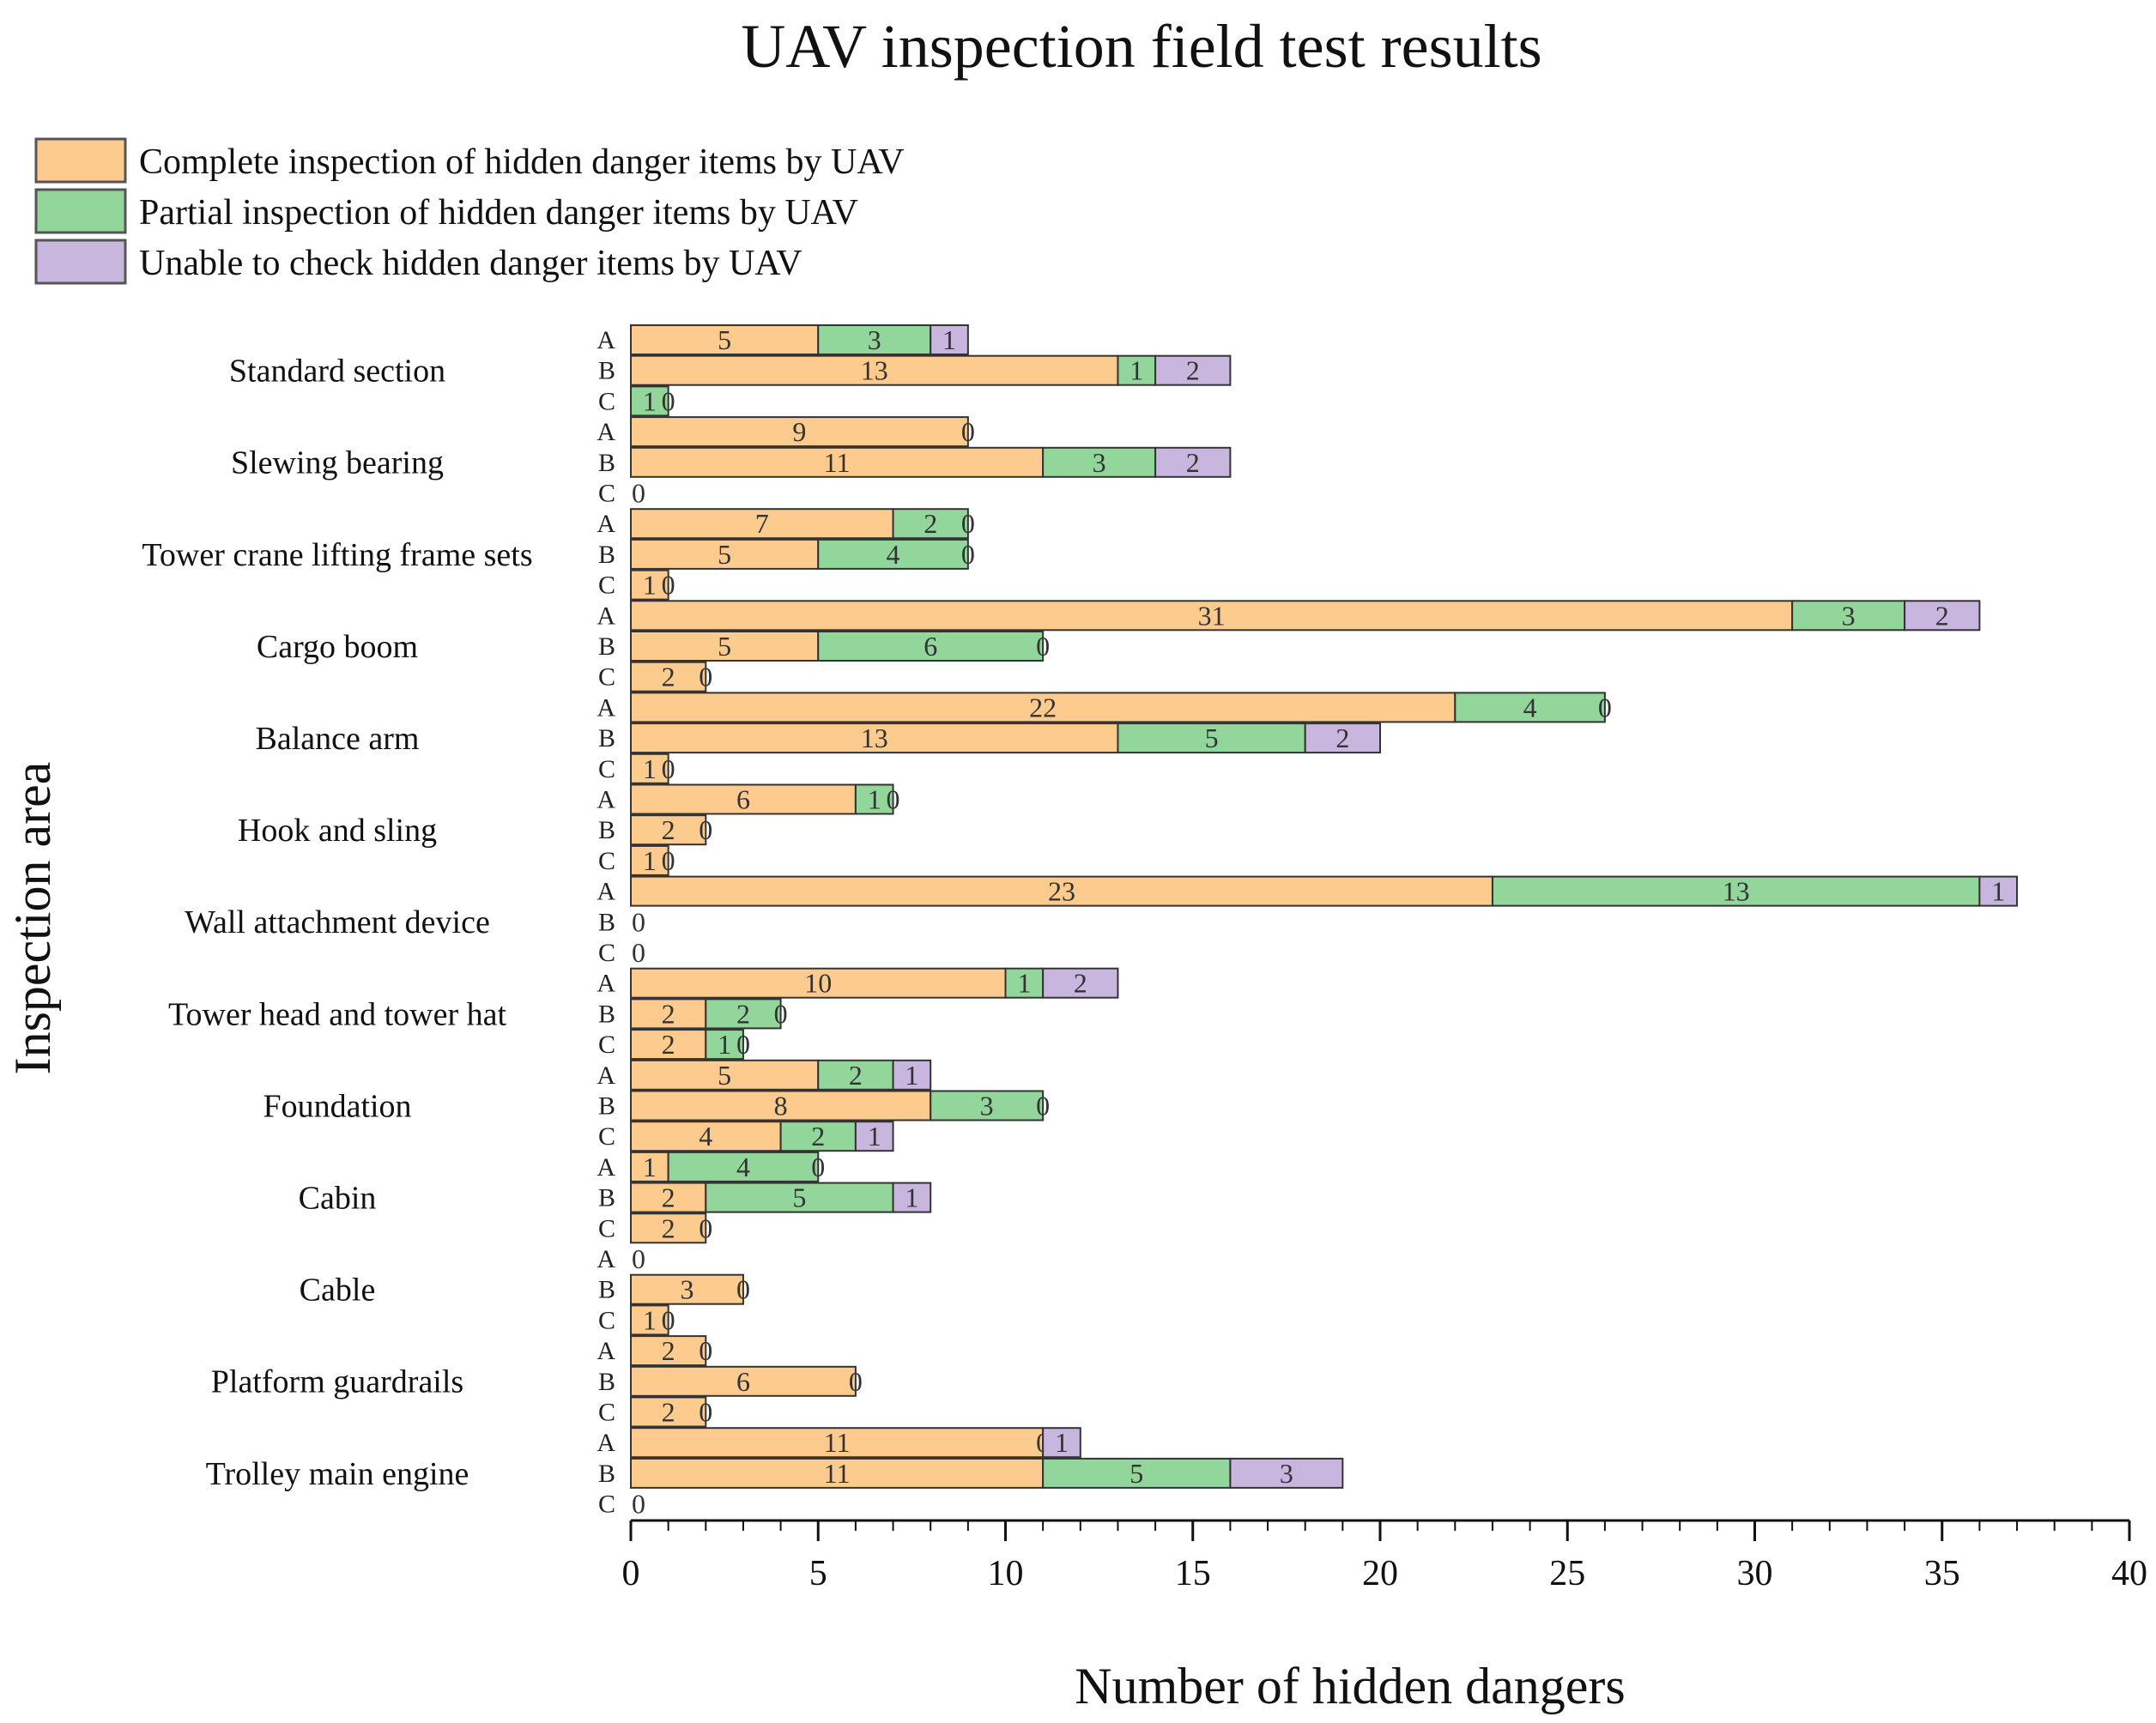 The width and height of the screenshot is (2156, 1723). What do you see at coordinates (638, 952) in the screenshot?
I see `value-label-wall-attachment-device-c-complete: 0` at bounding box center [638, 952].